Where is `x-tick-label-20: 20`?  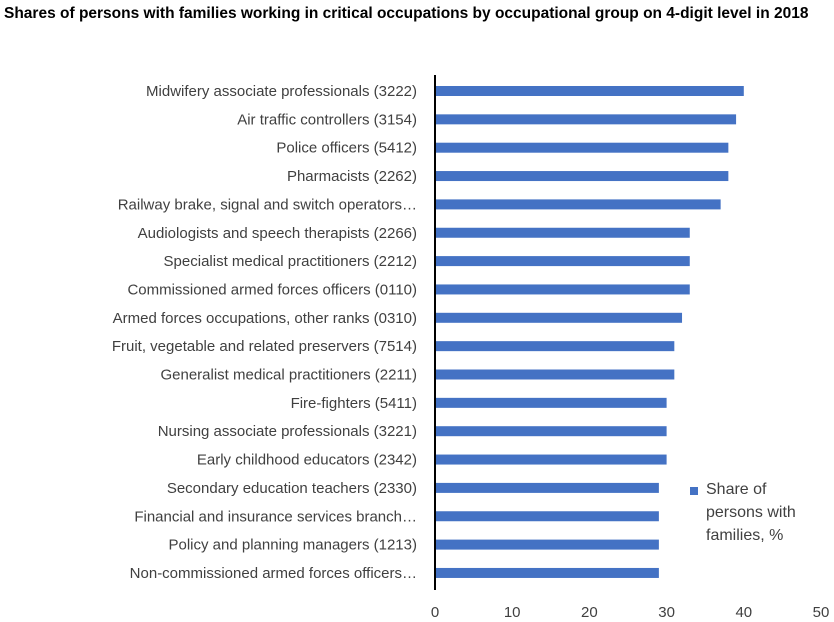 x-tick-label-20: 20 is located at coordinates (589, 612).